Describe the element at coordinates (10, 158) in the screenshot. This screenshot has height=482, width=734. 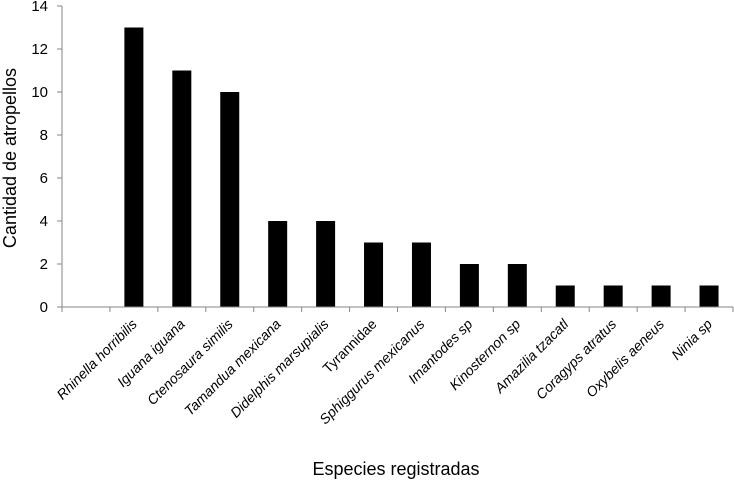
I see `y-axis-title: Cantidad de atropellos` at that location.